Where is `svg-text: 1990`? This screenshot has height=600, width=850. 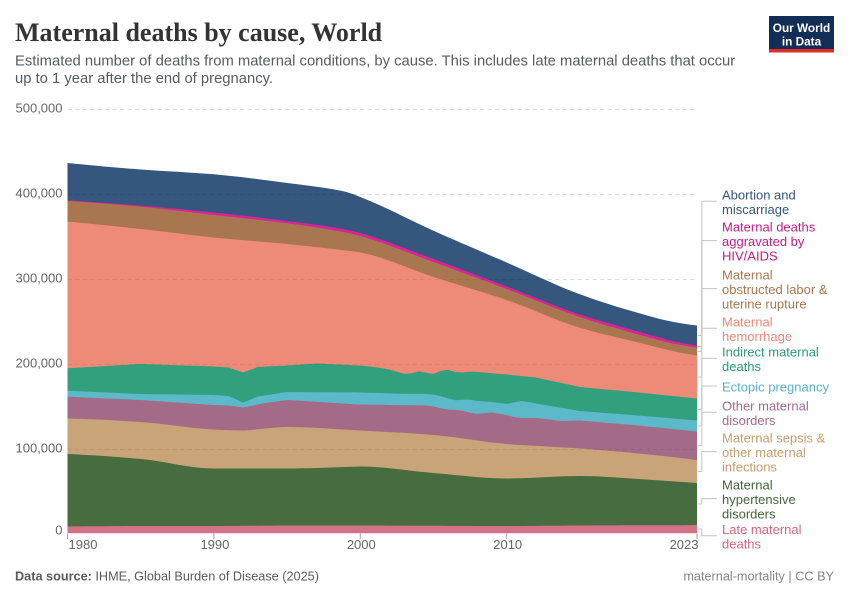 svg-text: 1990 is located at coordinates (214, 544).